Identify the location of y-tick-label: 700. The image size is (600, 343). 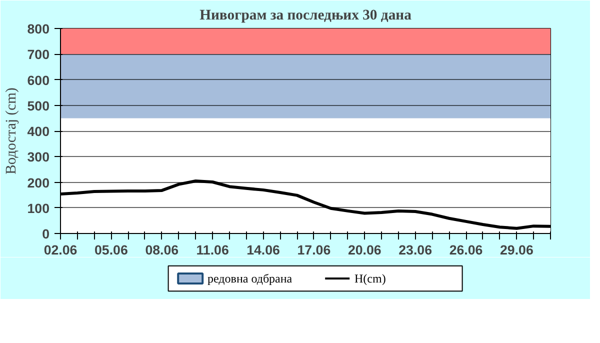
(38, 54).